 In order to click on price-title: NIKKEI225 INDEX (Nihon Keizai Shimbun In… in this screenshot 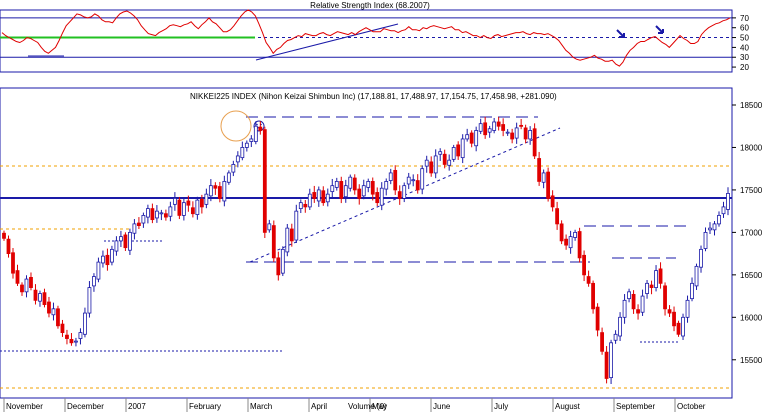, I will do `click(373, 96)`.